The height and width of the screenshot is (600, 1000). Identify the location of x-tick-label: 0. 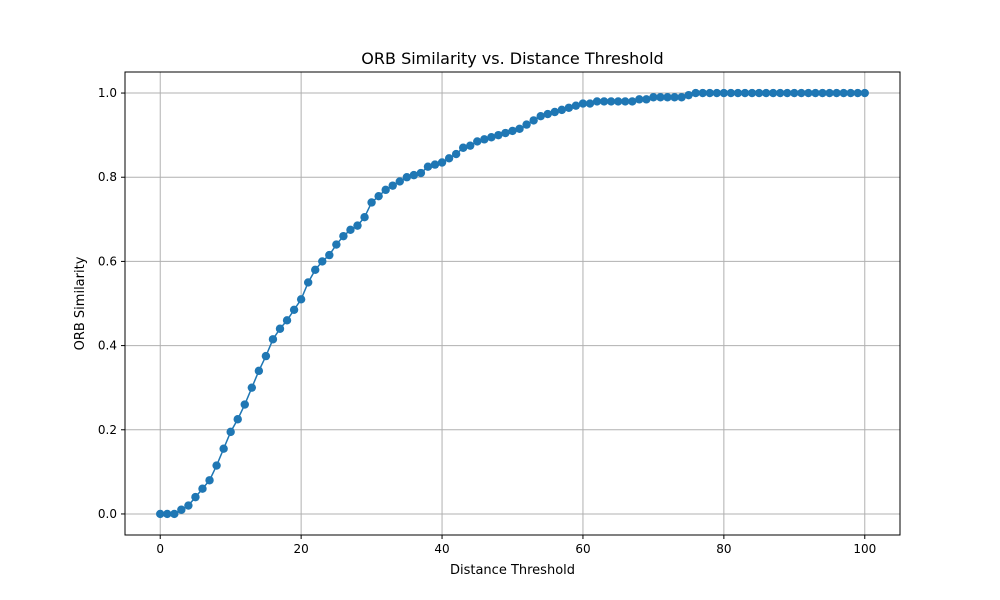
(160, 549).